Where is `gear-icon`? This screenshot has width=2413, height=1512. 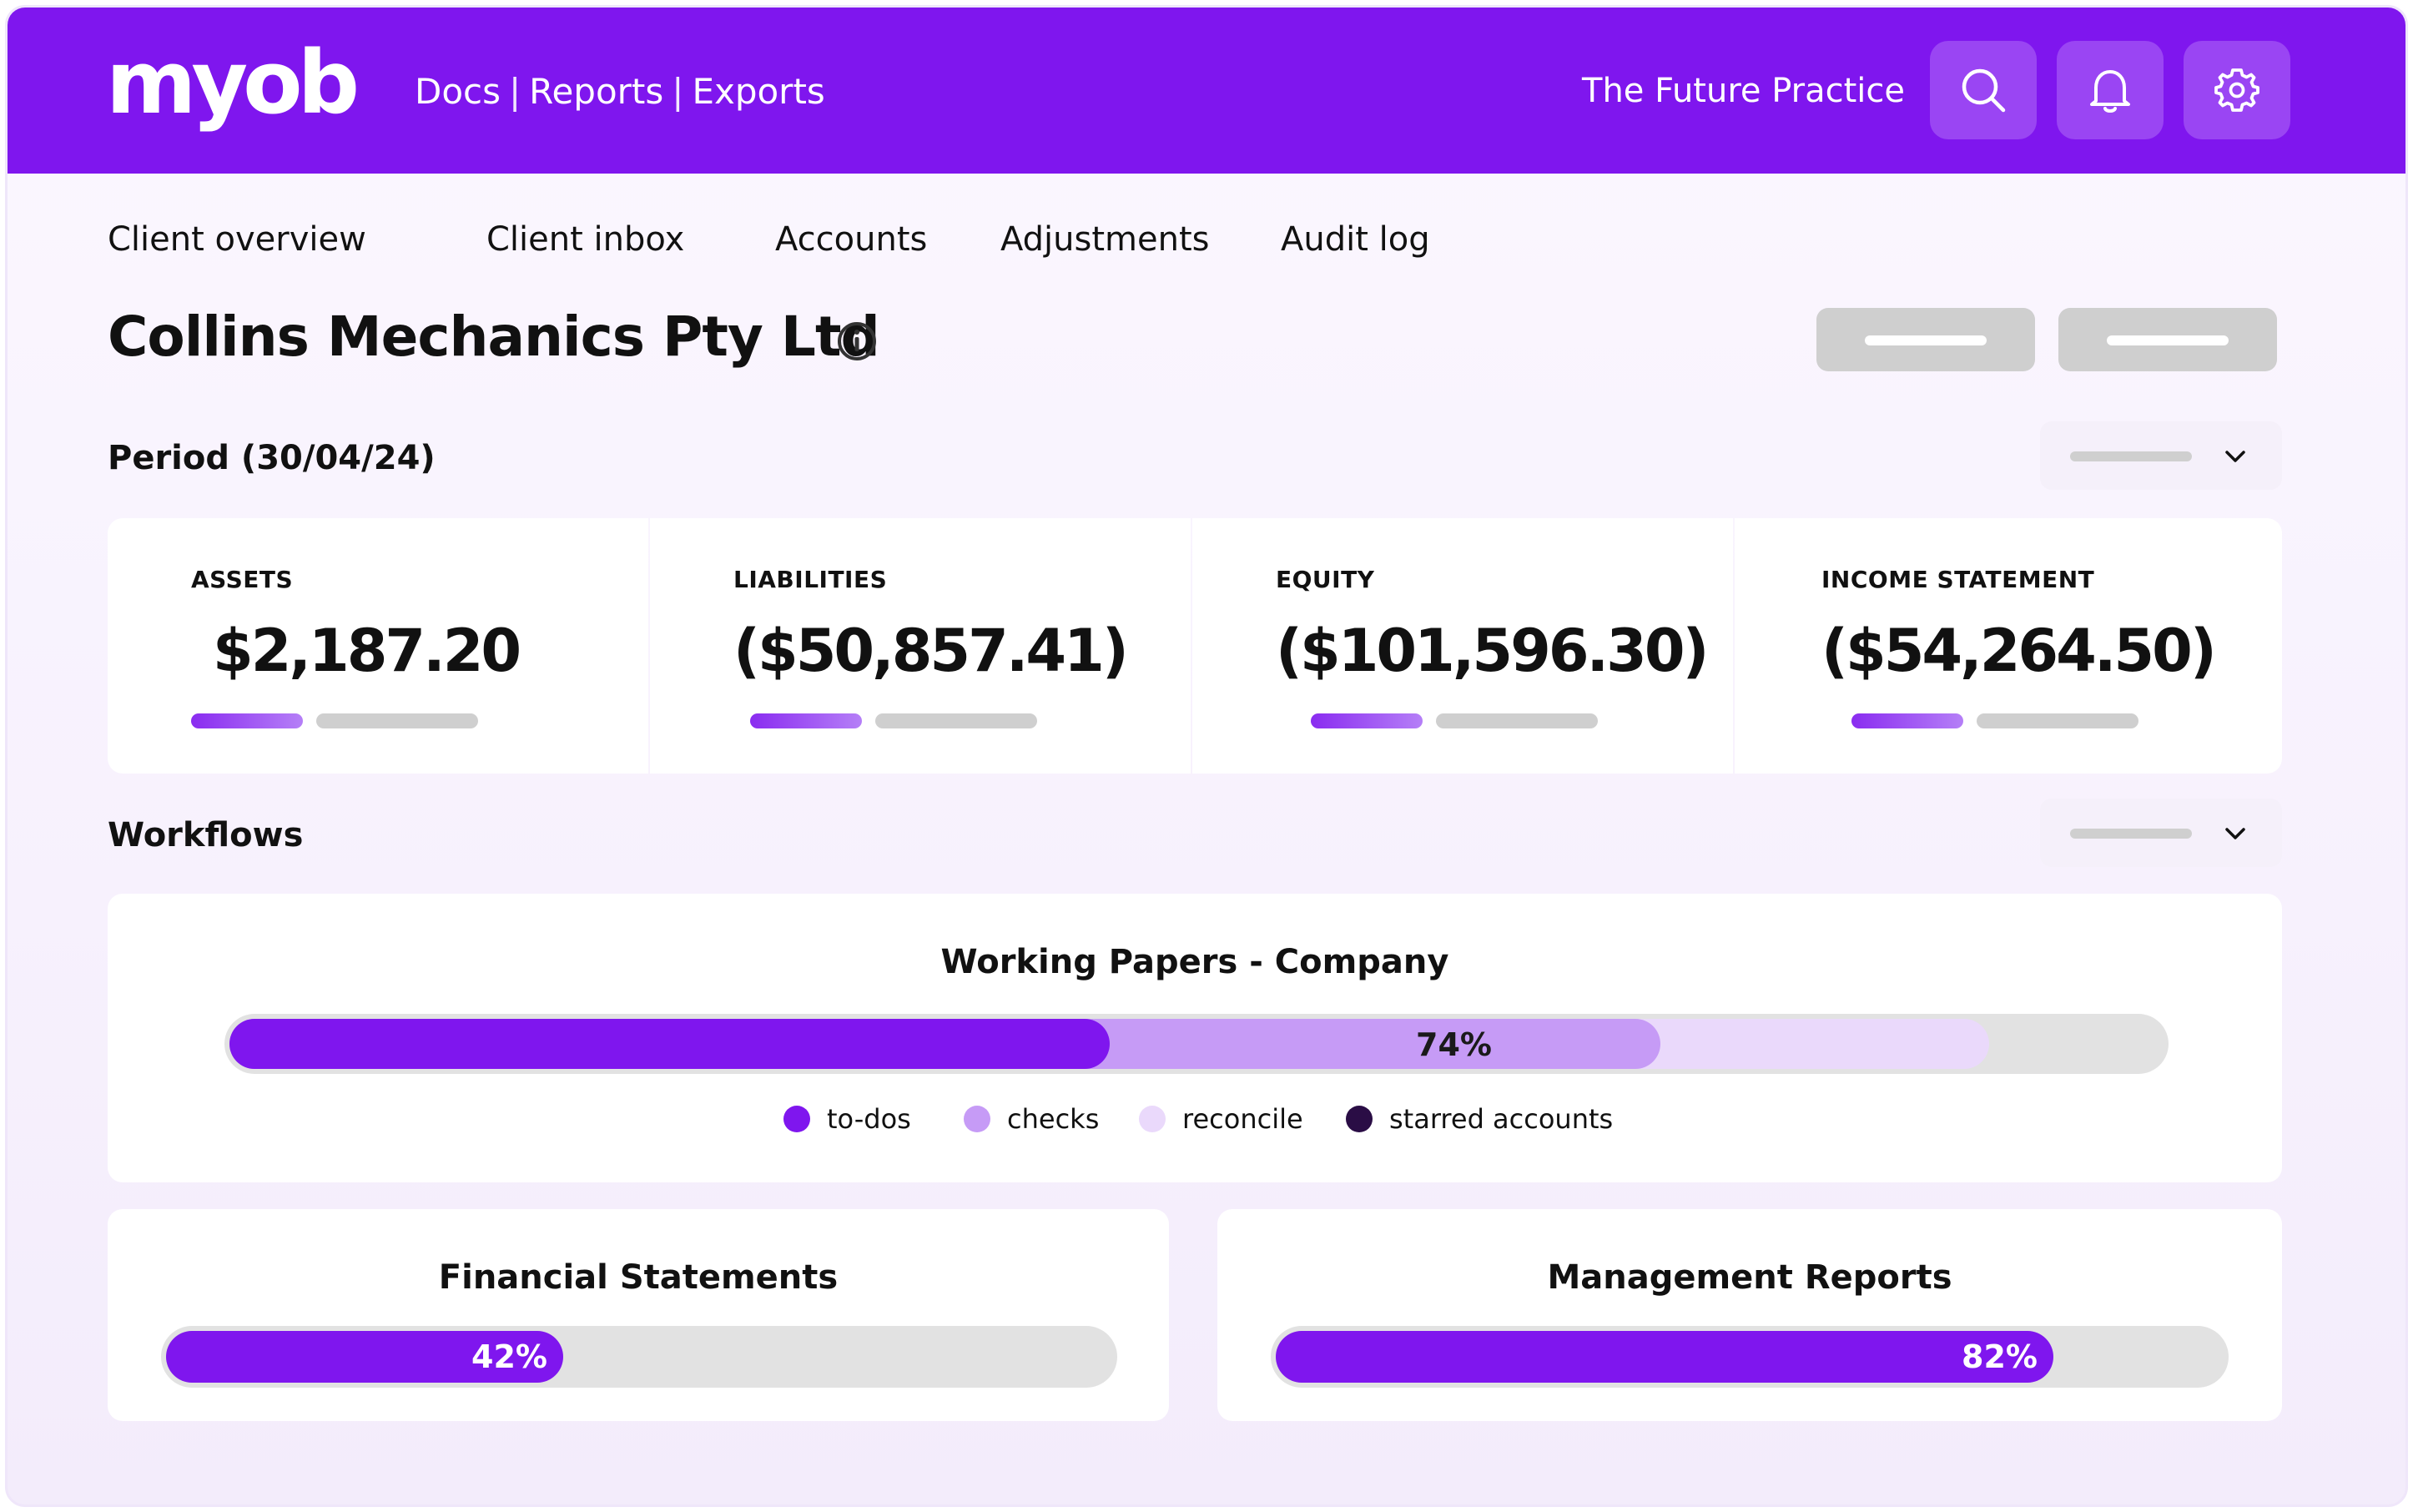 gear-icon is located at coordinates (2236, 90).